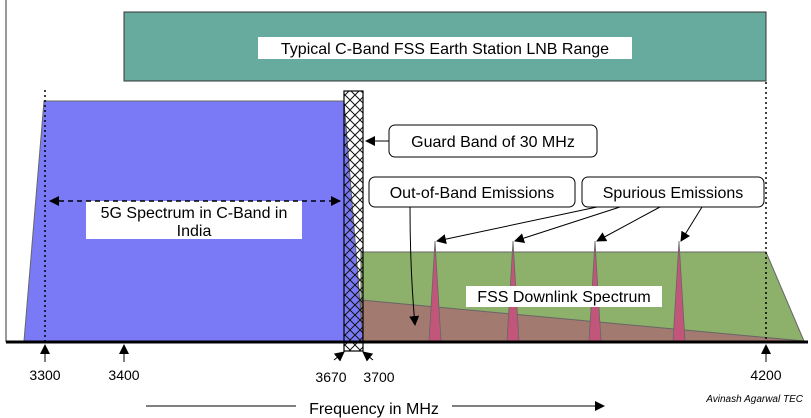 Image resolution: width=811 pixels, height=418 pixels. Describe the element at coordinates (374, 409) in the screenshot. I see `frequency-axis-label: Frequency in MHz` at that location.